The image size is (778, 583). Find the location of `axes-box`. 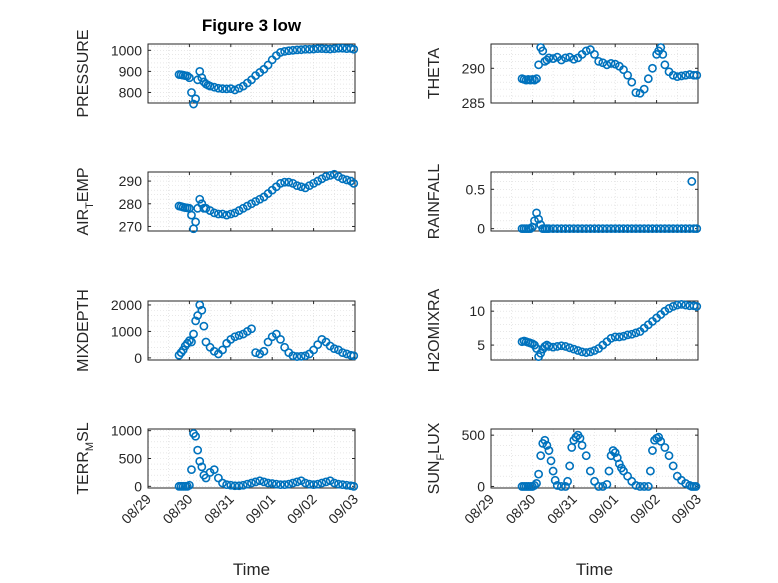

axes-box is located at coordinates (251, 73).